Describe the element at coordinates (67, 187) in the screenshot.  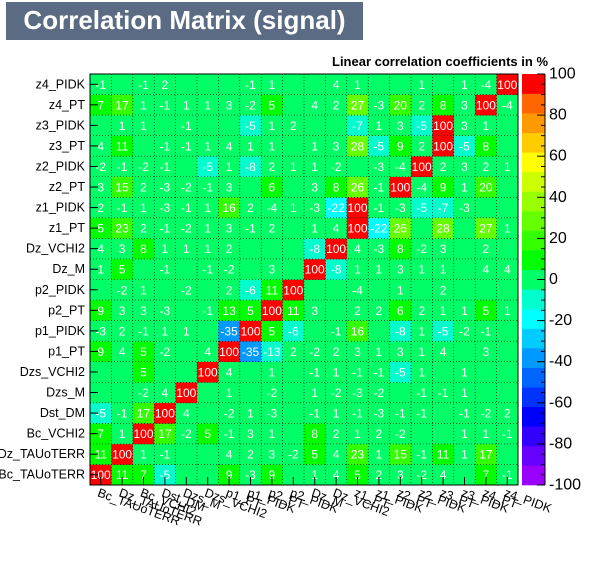
I see `y-axis-label: z2_PT` at that location.